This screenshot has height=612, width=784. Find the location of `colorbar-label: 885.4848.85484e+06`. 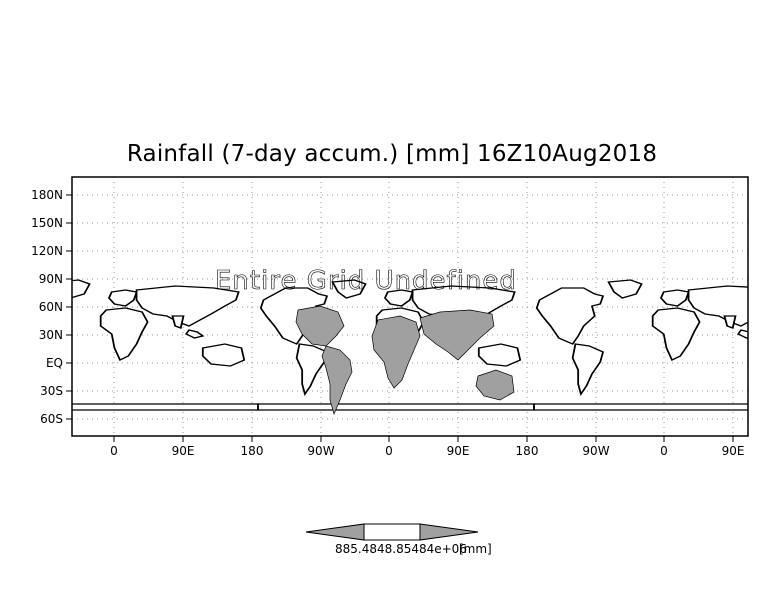

colorbar-label: 885.4848.85484e+06 is located at coordinates (401, 549).